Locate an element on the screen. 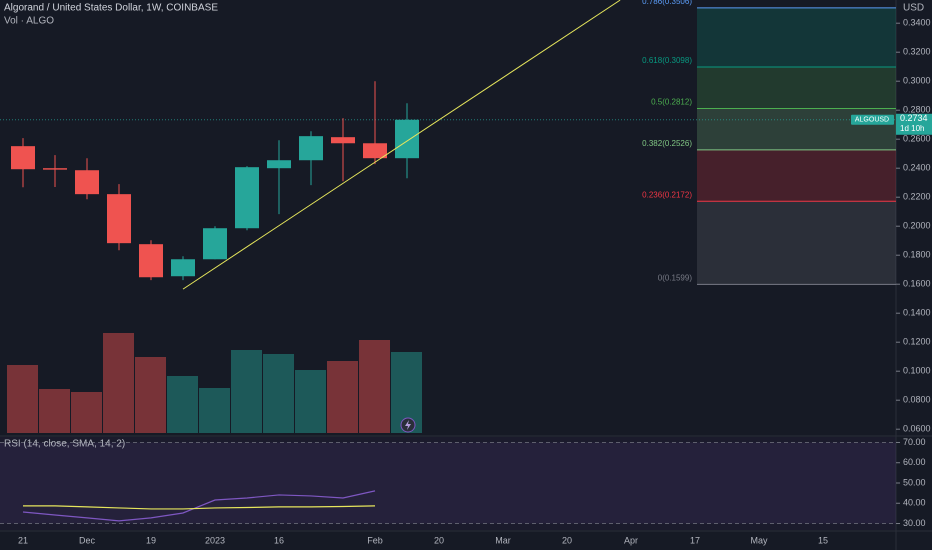  y-tick-label: 0.2800 is located at coordinates (917, 110).